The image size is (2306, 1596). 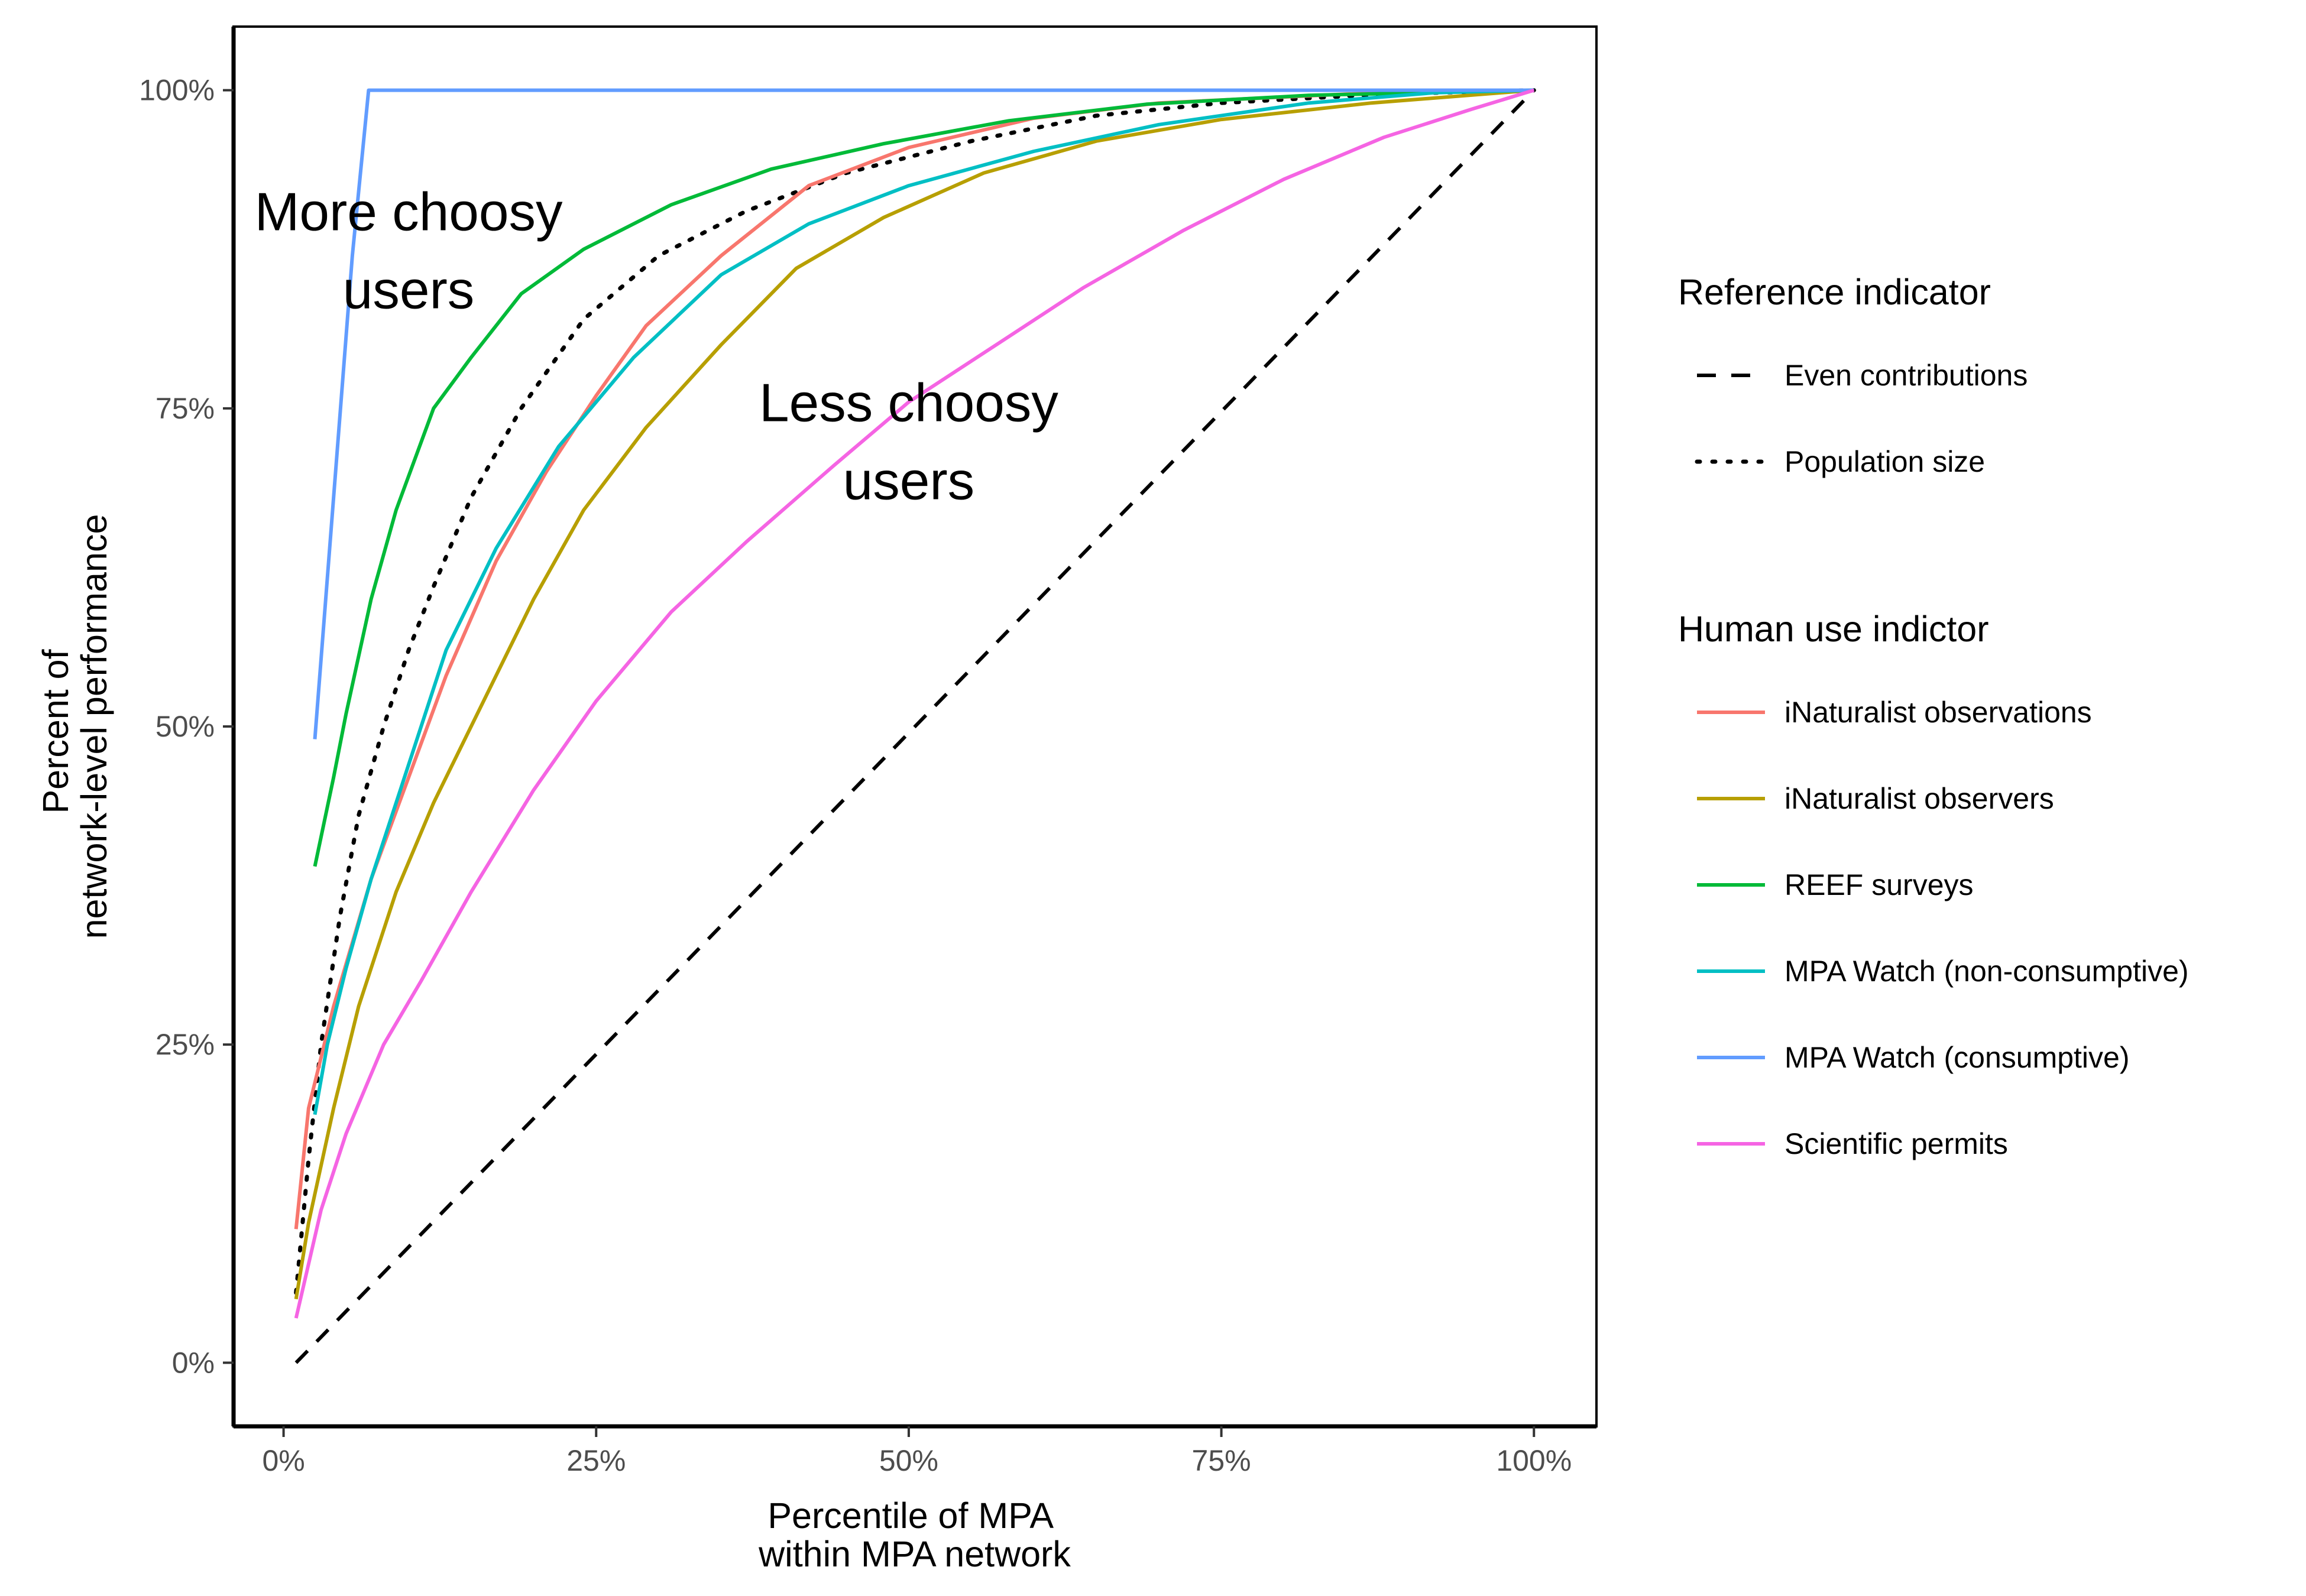 I want to click on annotation-more-choosy: More choosy users, so click(x=409, y=251).